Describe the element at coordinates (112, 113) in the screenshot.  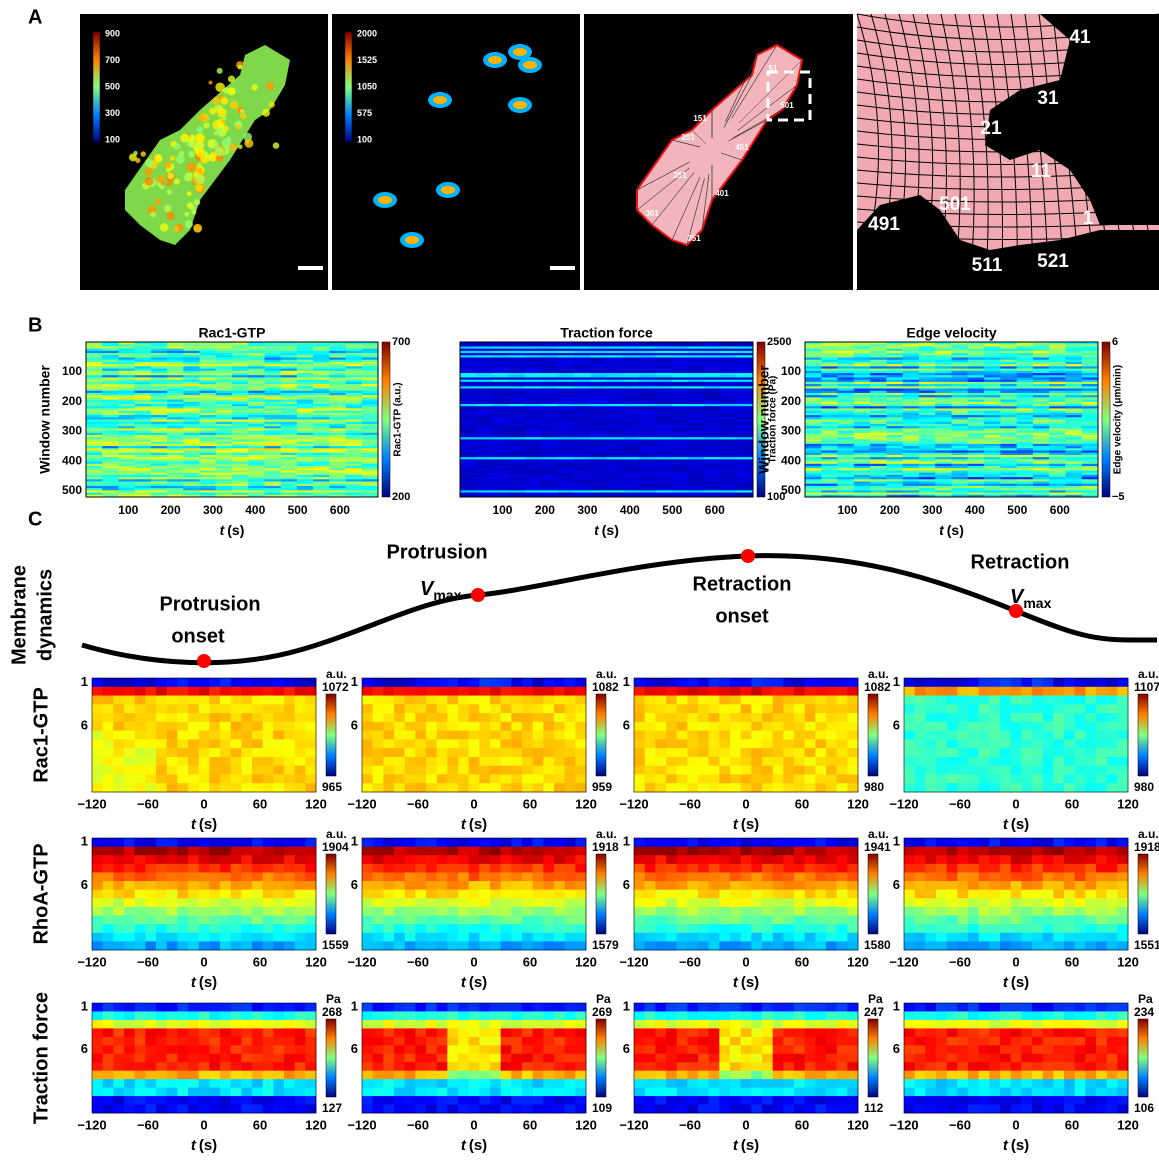
I see `label: 300` at that location.